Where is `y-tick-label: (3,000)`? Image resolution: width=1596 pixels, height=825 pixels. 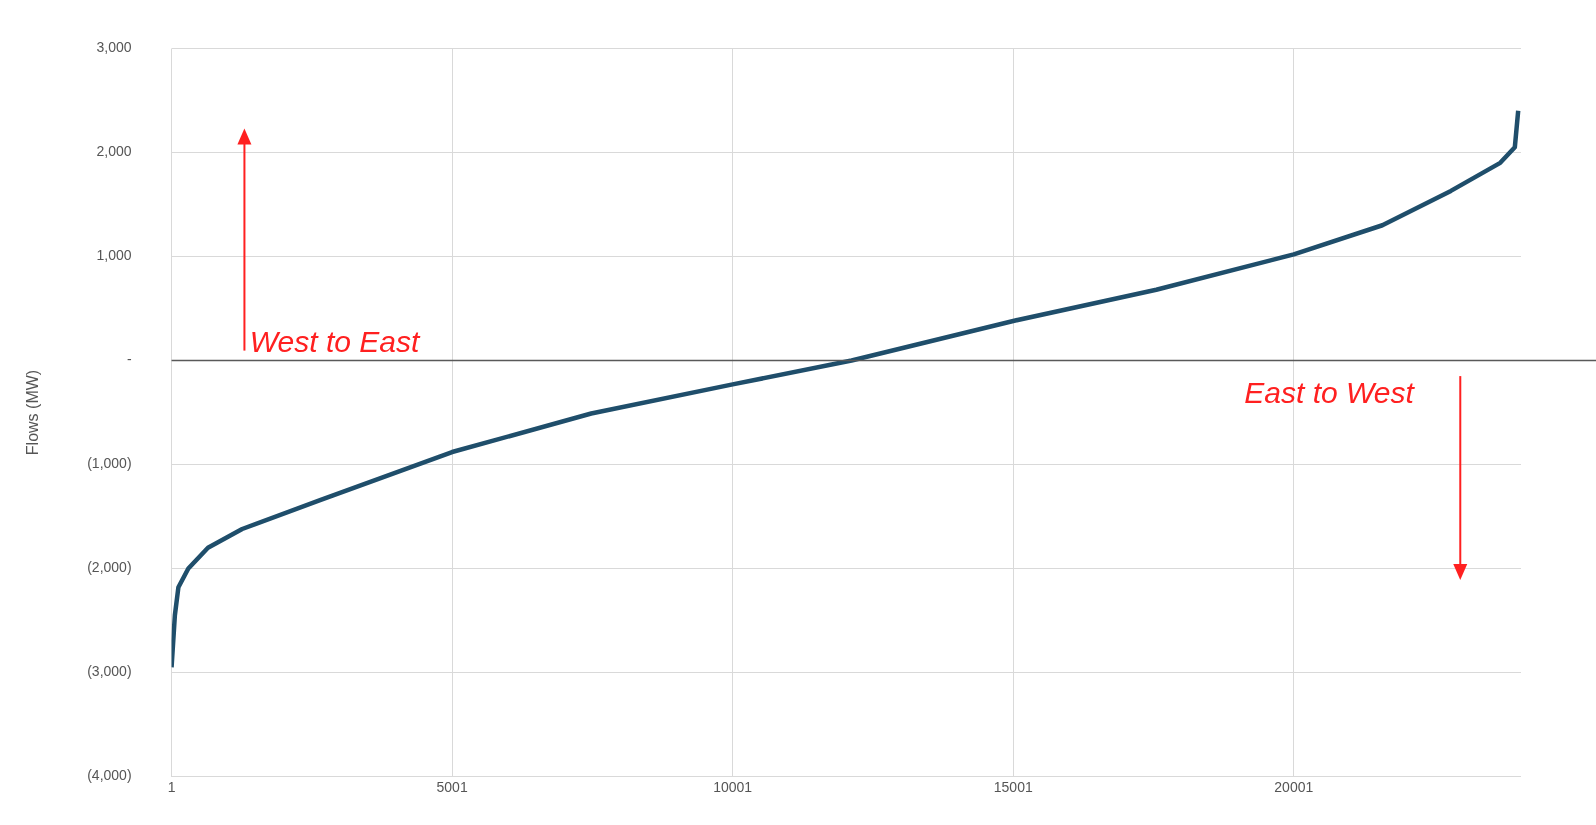 y-tick-label: (3,000) is located at coordinates (109, 671).